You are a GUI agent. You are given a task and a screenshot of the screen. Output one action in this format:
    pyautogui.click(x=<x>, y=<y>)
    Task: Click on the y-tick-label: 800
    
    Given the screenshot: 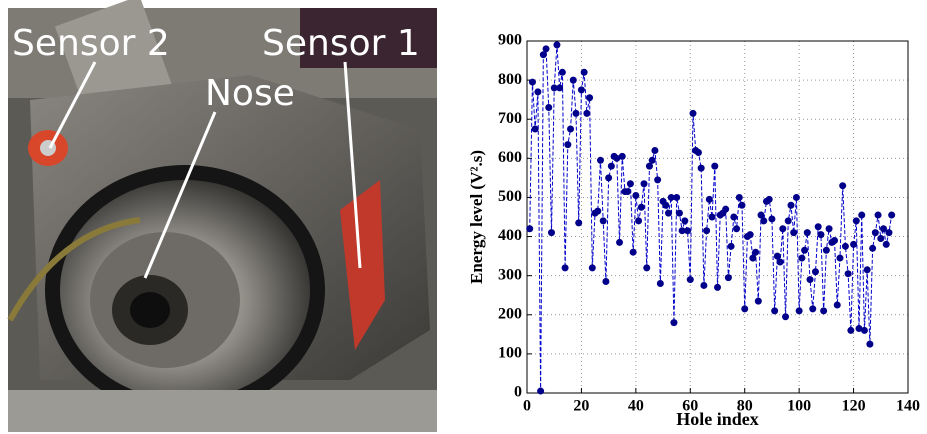 What is the action you would take?
    pyautogui.click(x=510, y=79)
    